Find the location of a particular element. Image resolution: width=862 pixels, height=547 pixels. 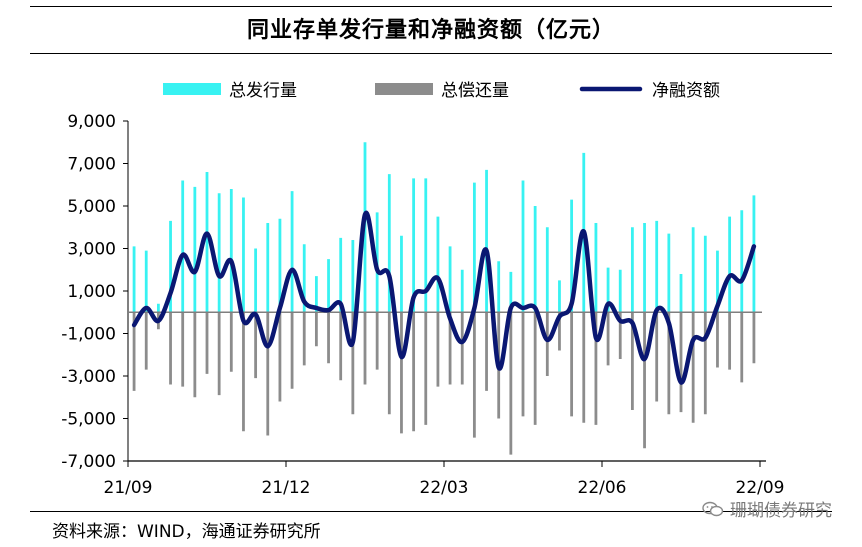

y-tick-label: 3,000 is located at coordinates (91, 250).